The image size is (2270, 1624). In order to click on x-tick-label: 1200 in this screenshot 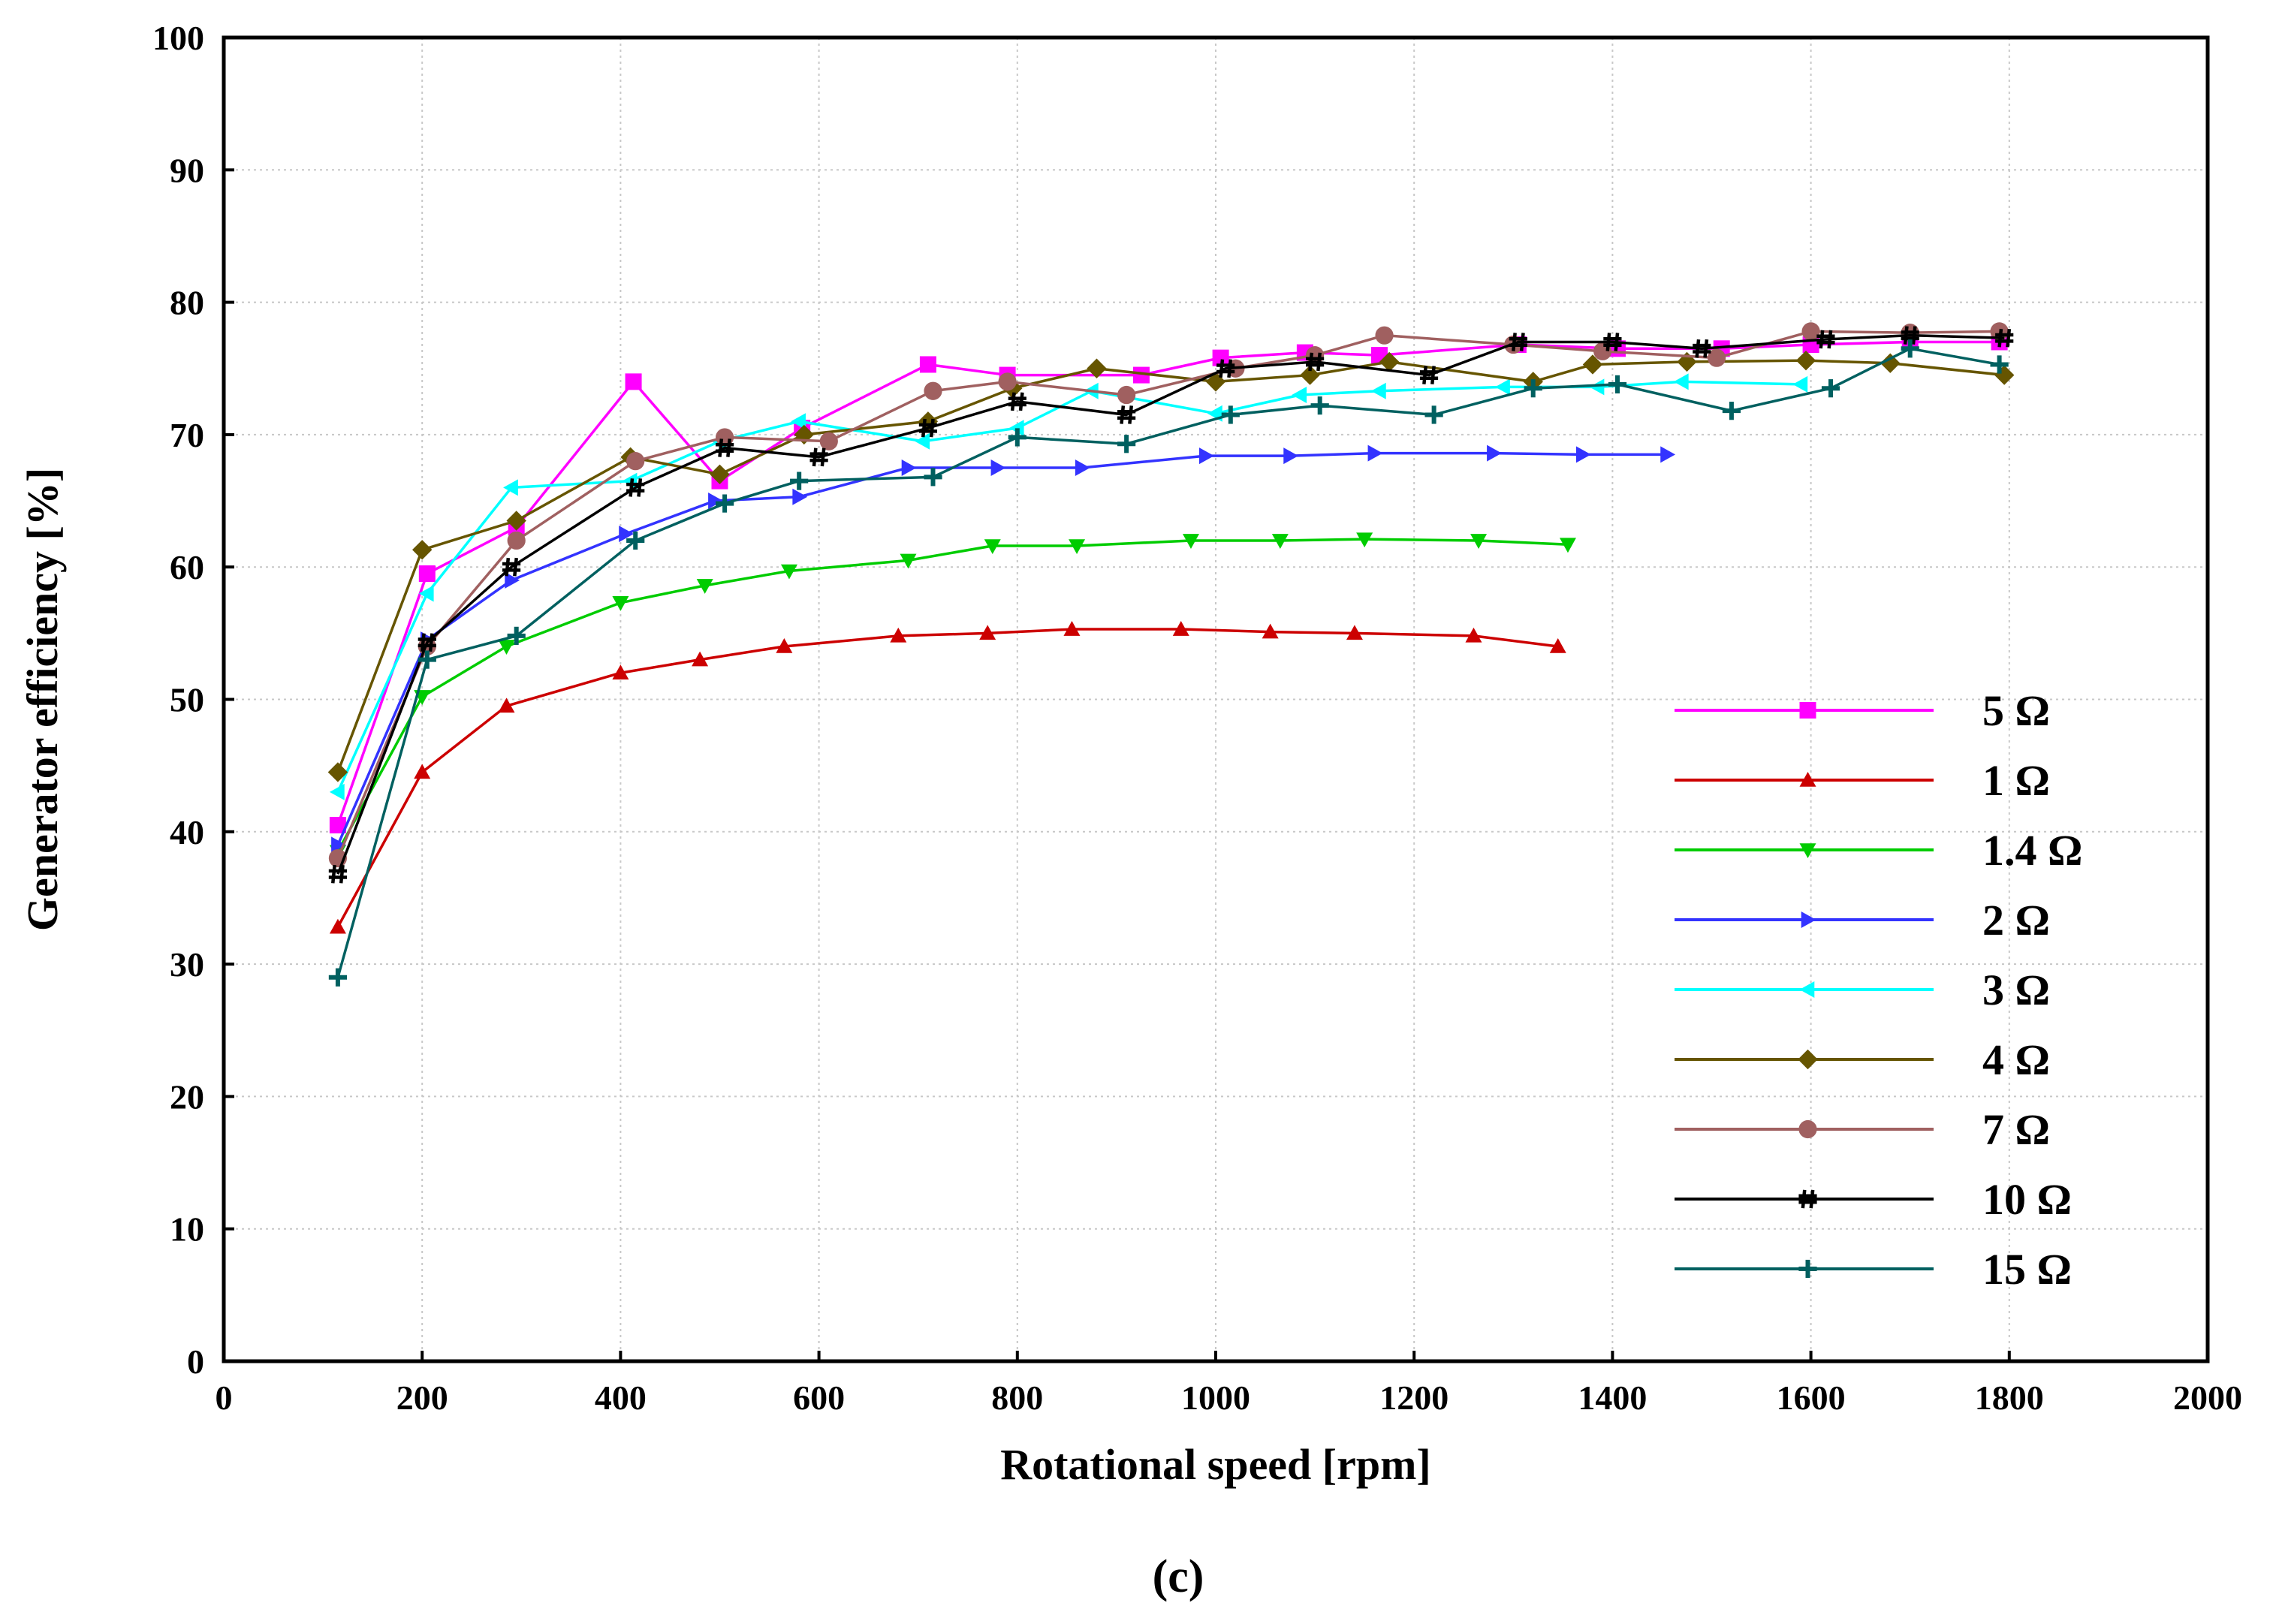, I will do `click(1414, 1397)`.